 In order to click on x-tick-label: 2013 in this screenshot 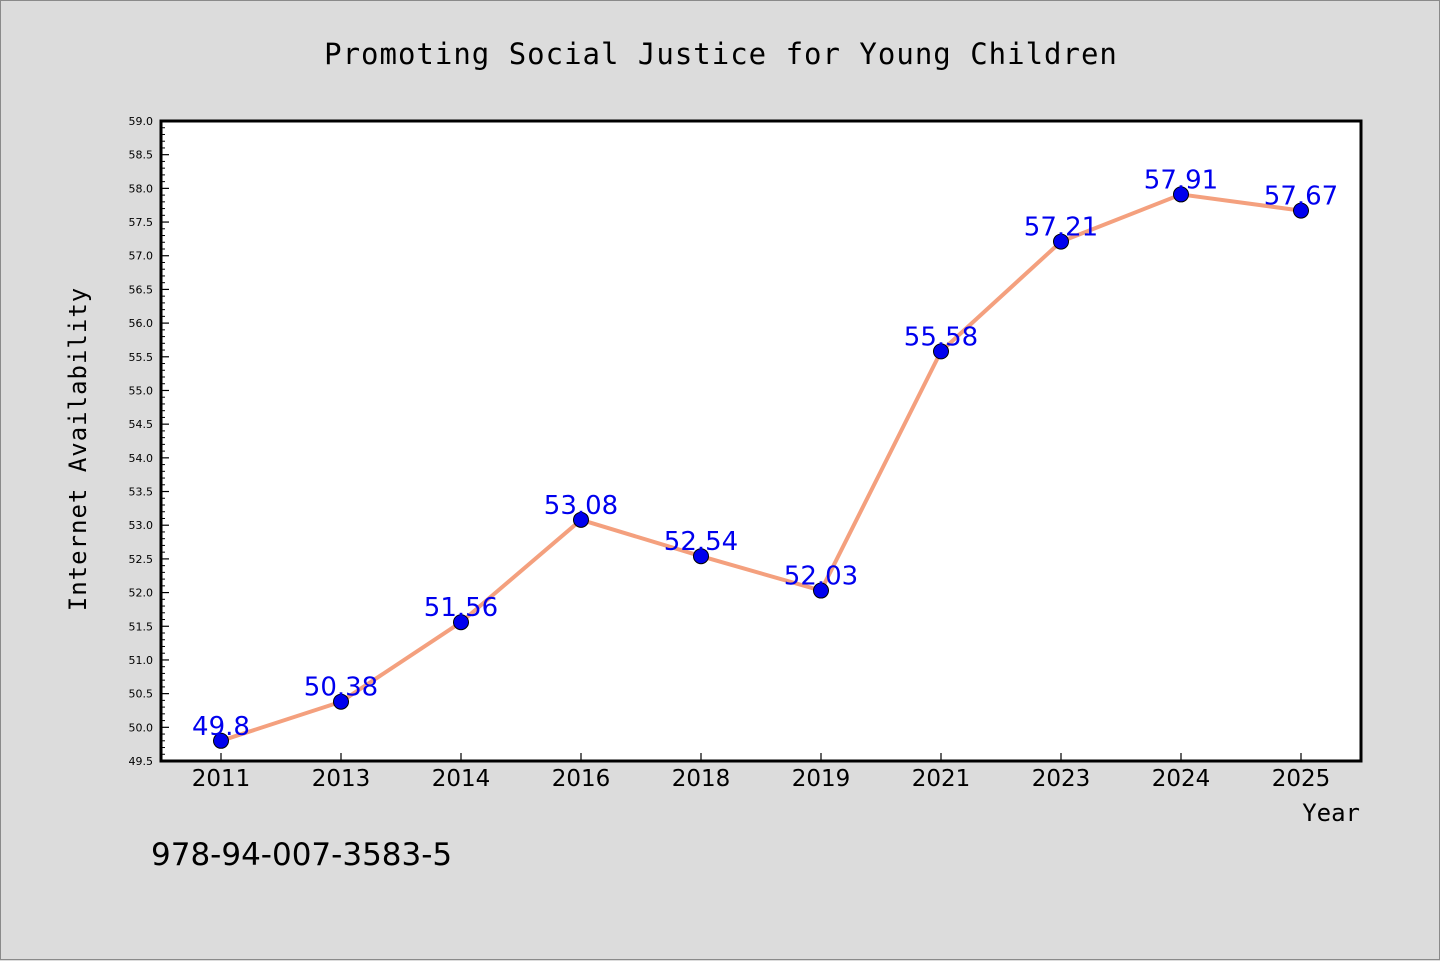, I will do `click(341, 779)`.